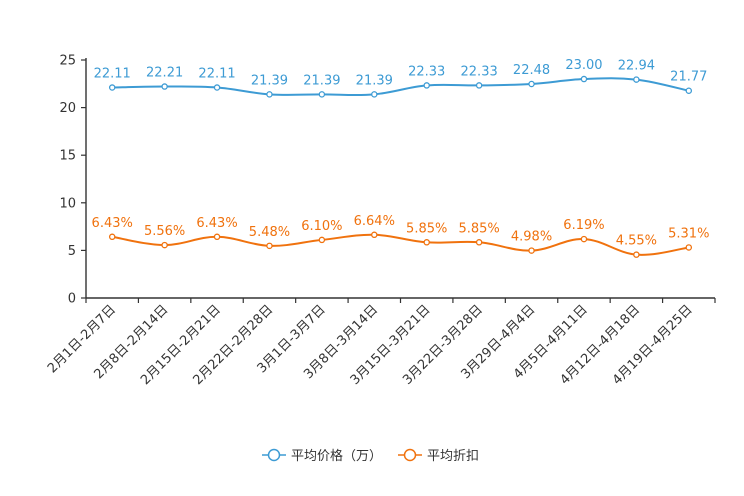 Image resolution: width=744 pixels, height=496 pixels. What do you see at coordinates (636, 66) in the screenshot?
I see `data-label: 22.94` at bounding box center [636, 66].